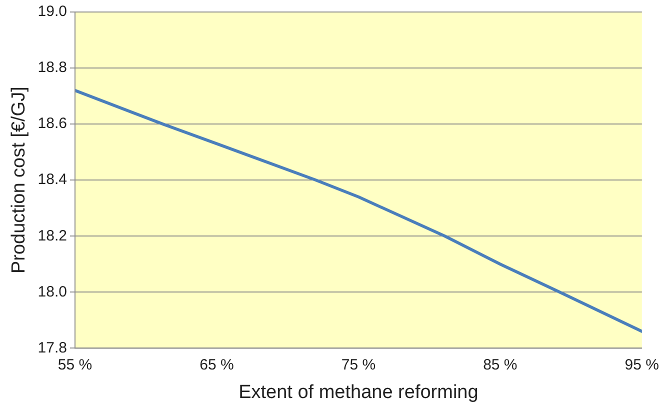 This screenshot has height=412, width=662. What do you see at coordinates (52, 123) in the screenshot?
I see `y-tick-label: 18.6` at bounding box center [52, 123].